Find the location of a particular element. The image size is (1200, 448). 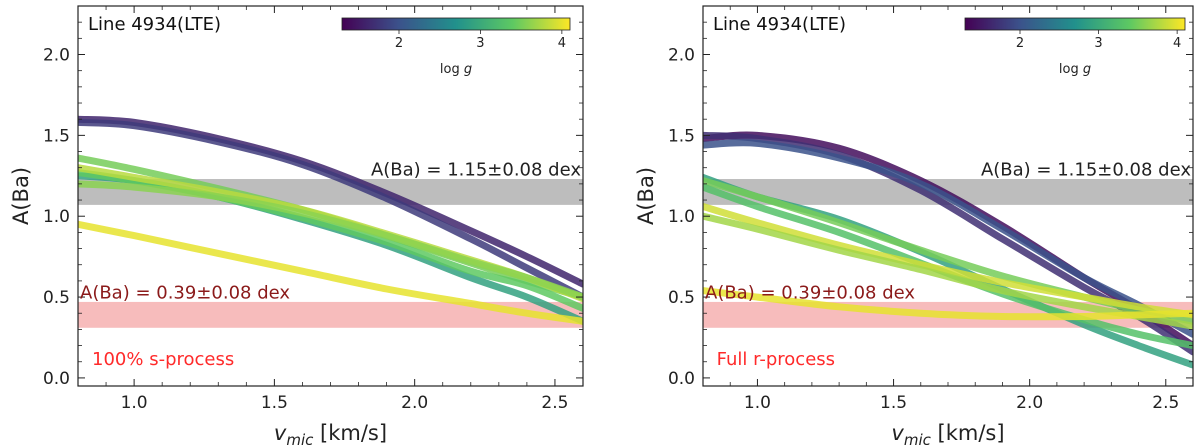

series-line-logg-3.9-a is located at coordinates (948, 261).